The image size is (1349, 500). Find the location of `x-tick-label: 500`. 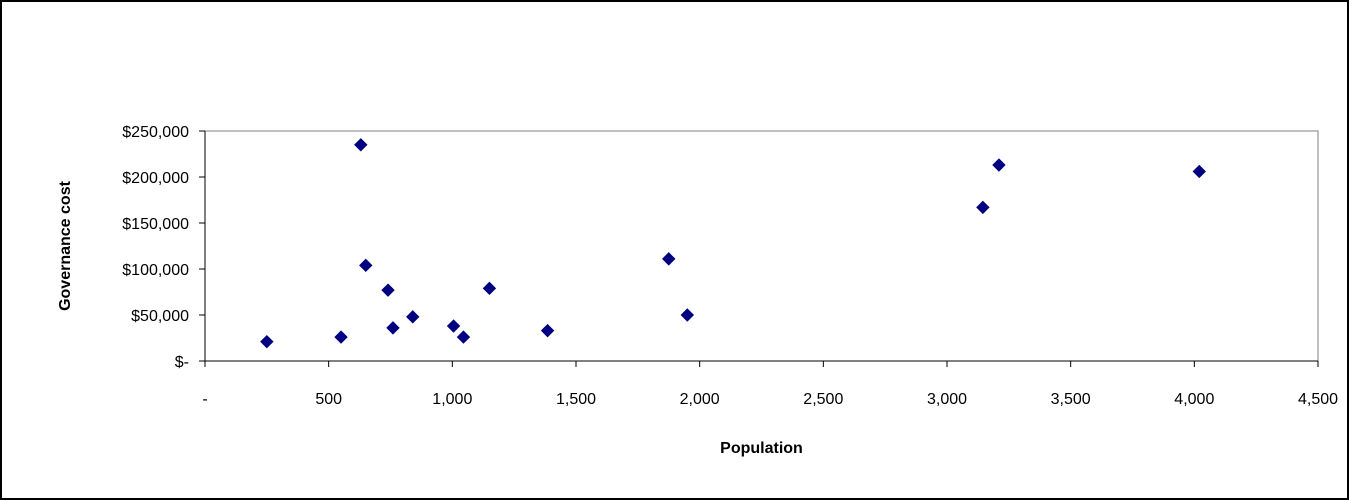

x-tick-label: 500 is located at coordinates (328, 399).